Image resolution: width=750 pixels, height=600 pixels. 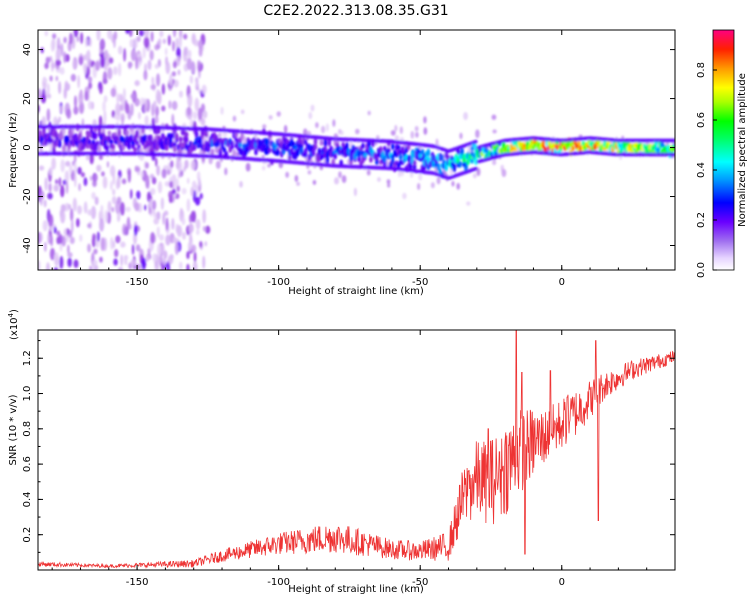 I want to click on spectrogram-y-label: Frequency (Hz), so click(x=13, y=150).